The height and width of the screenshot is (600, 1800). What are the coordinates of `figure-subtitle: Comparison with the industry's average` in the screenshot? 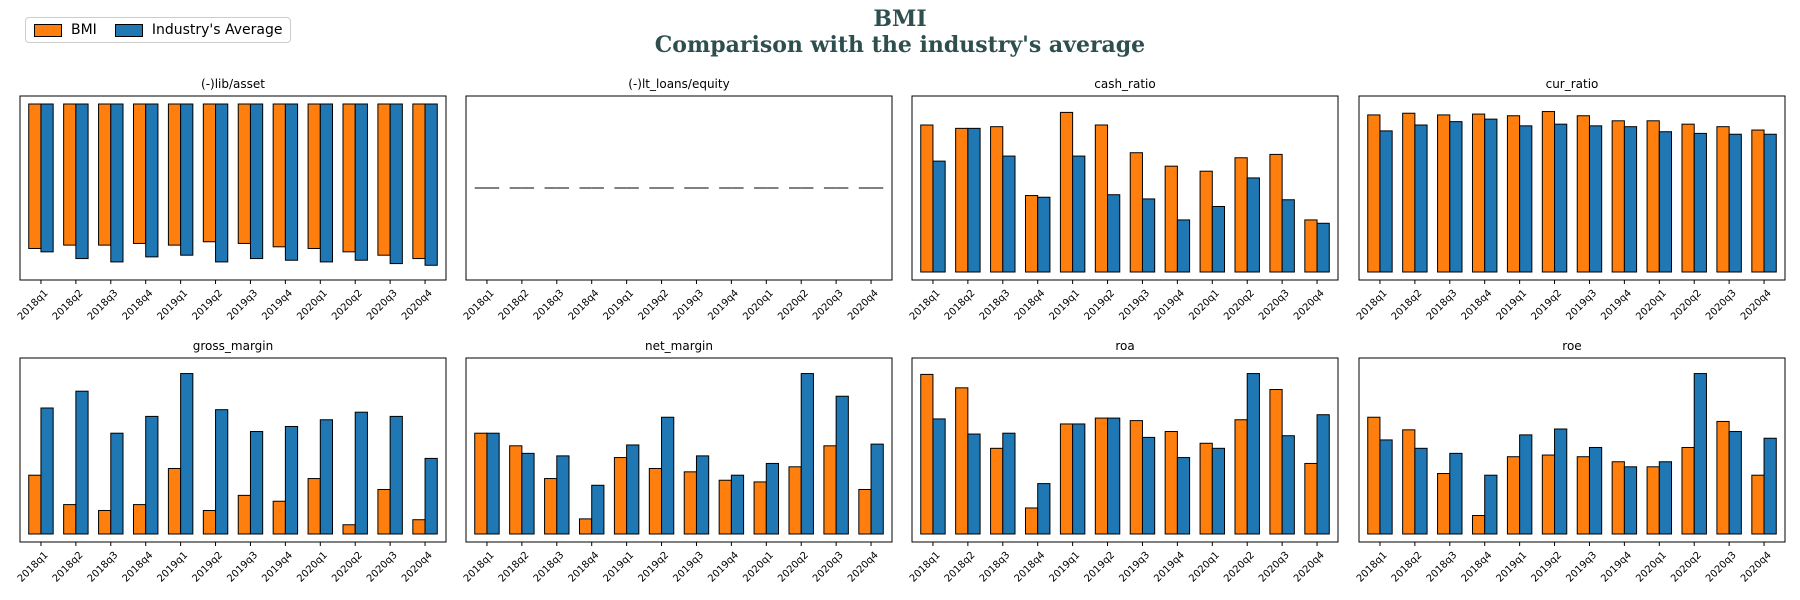 It's located at (900, 45).